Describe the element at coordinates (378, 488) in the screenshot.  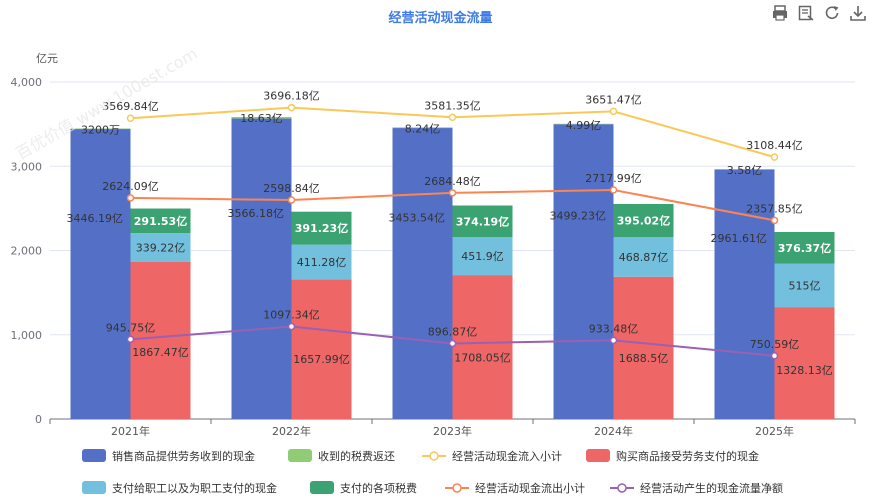
I see `legend-label: 支付的各项税费` at that location.